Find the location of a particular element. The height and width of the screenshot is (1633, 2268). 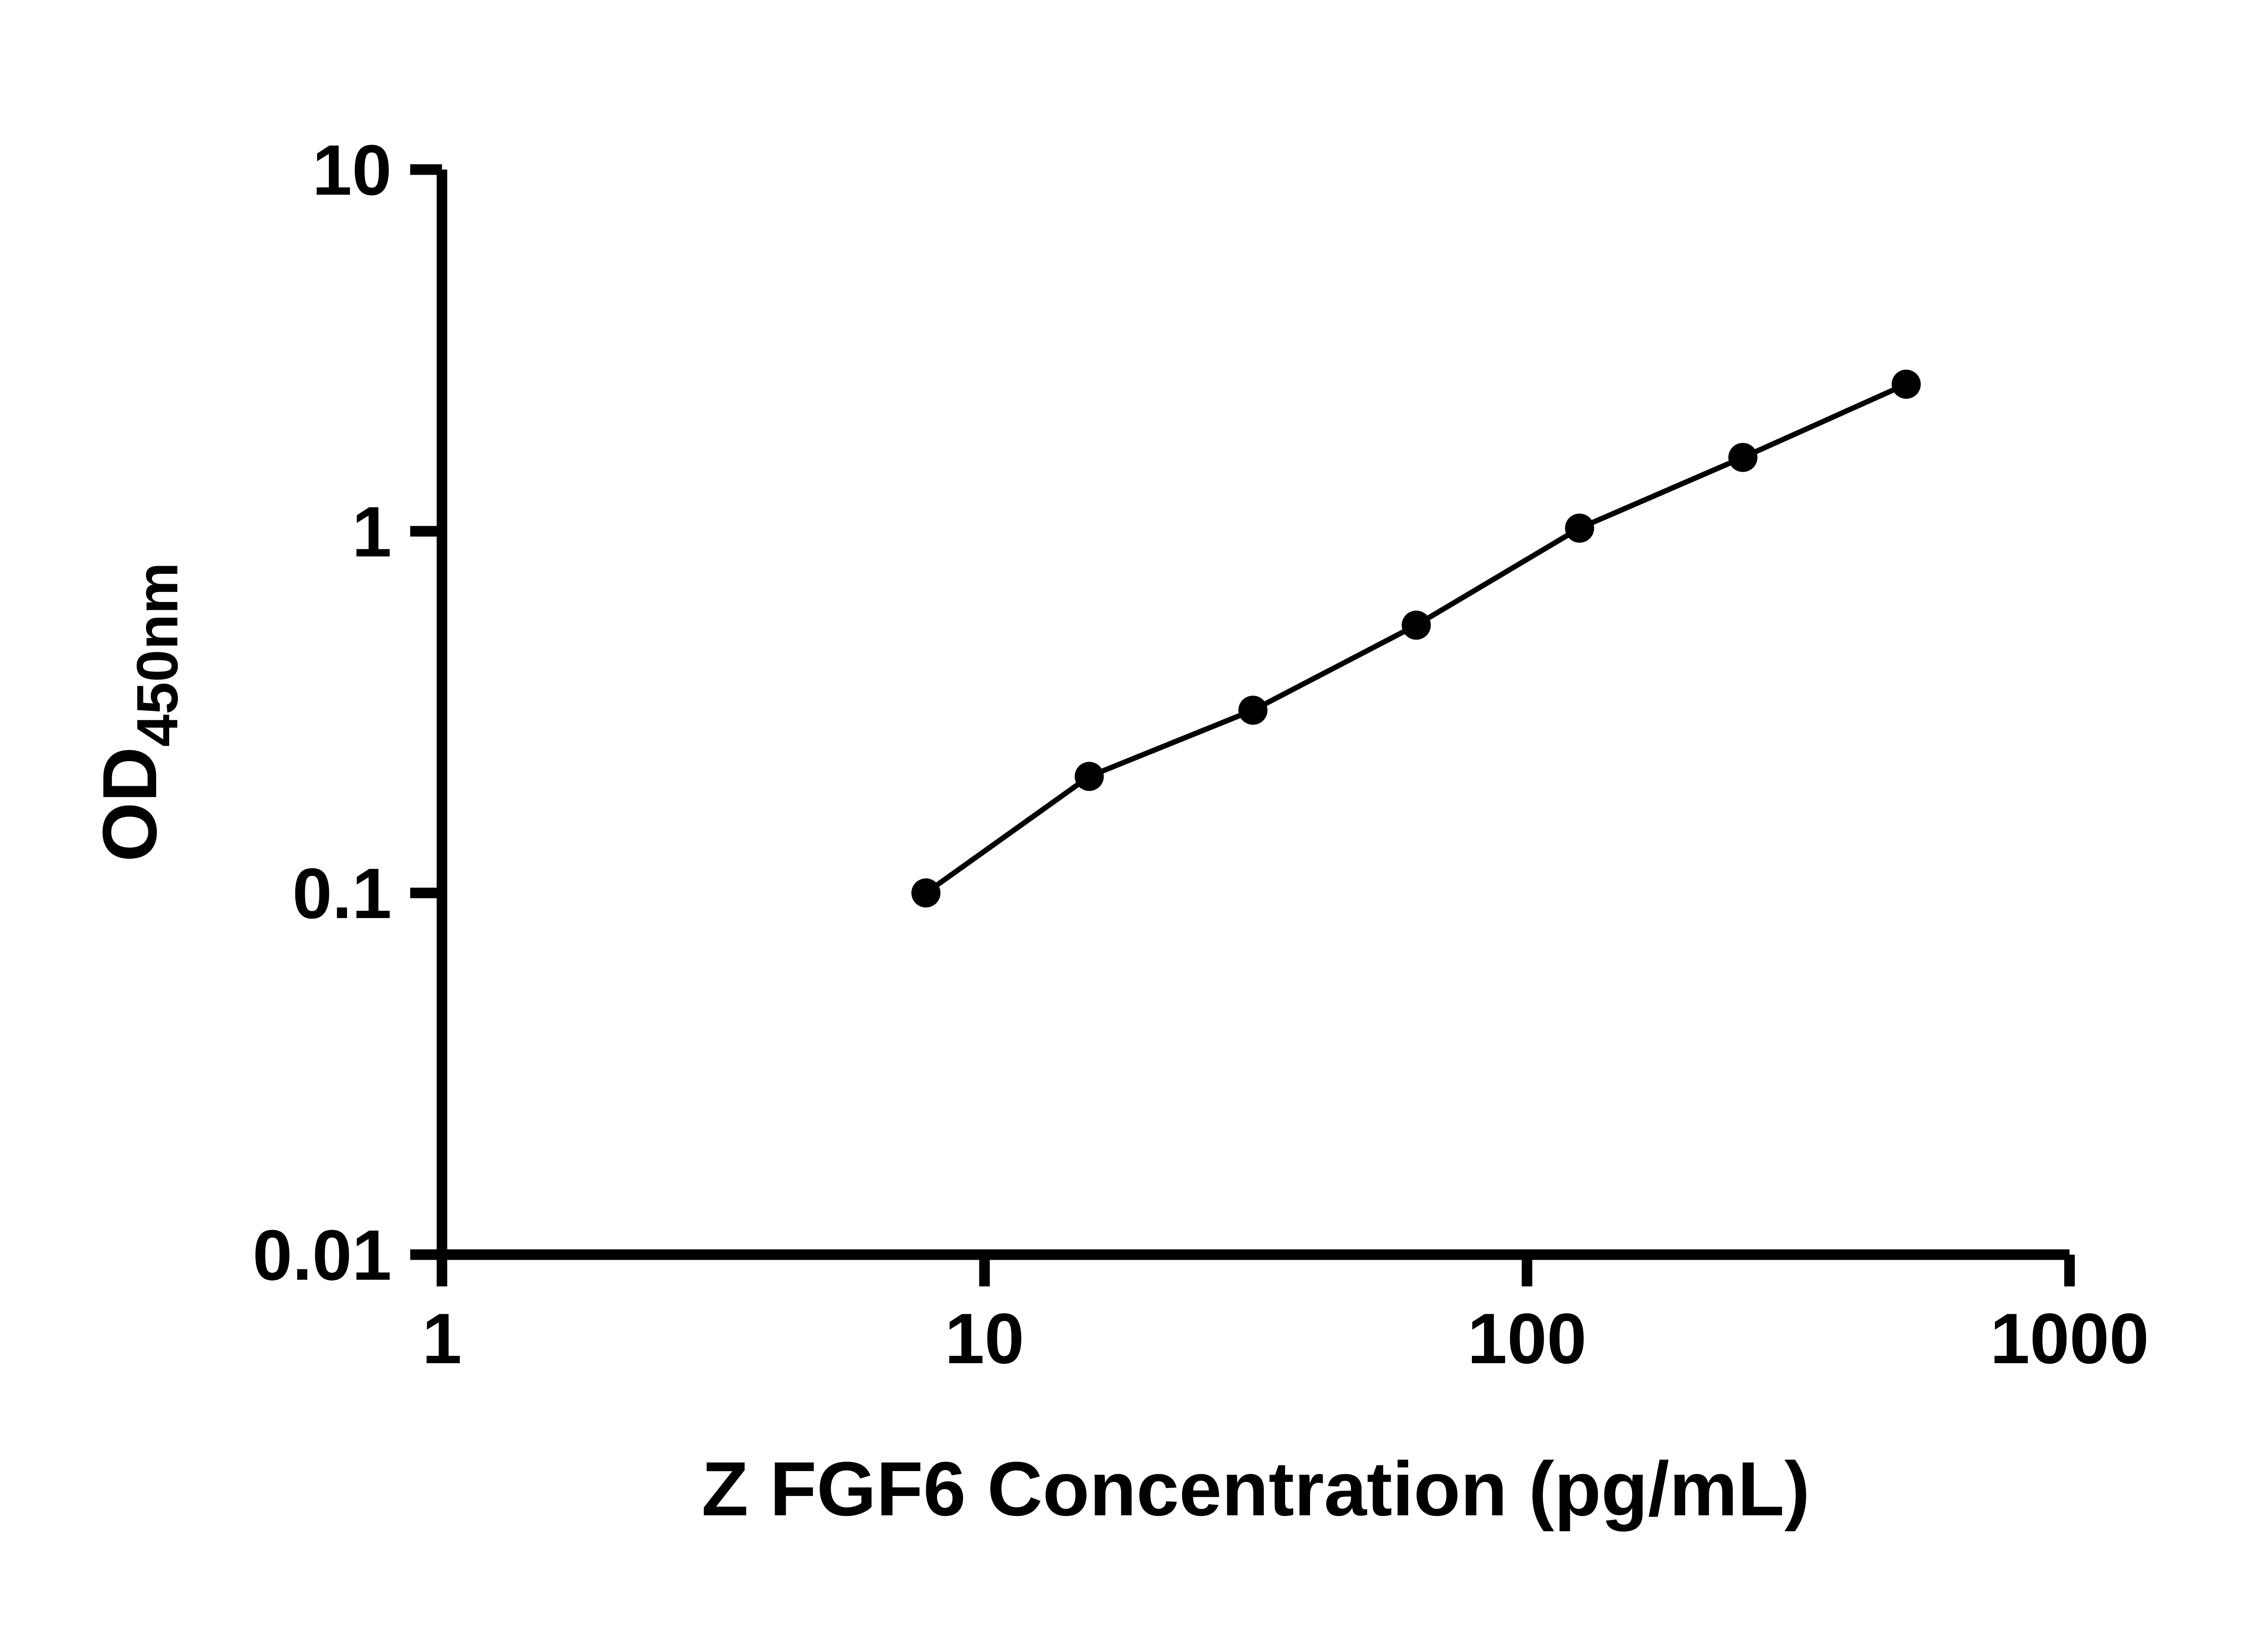

y-tick-label: 0.1 is located at coordinates (343, 894).